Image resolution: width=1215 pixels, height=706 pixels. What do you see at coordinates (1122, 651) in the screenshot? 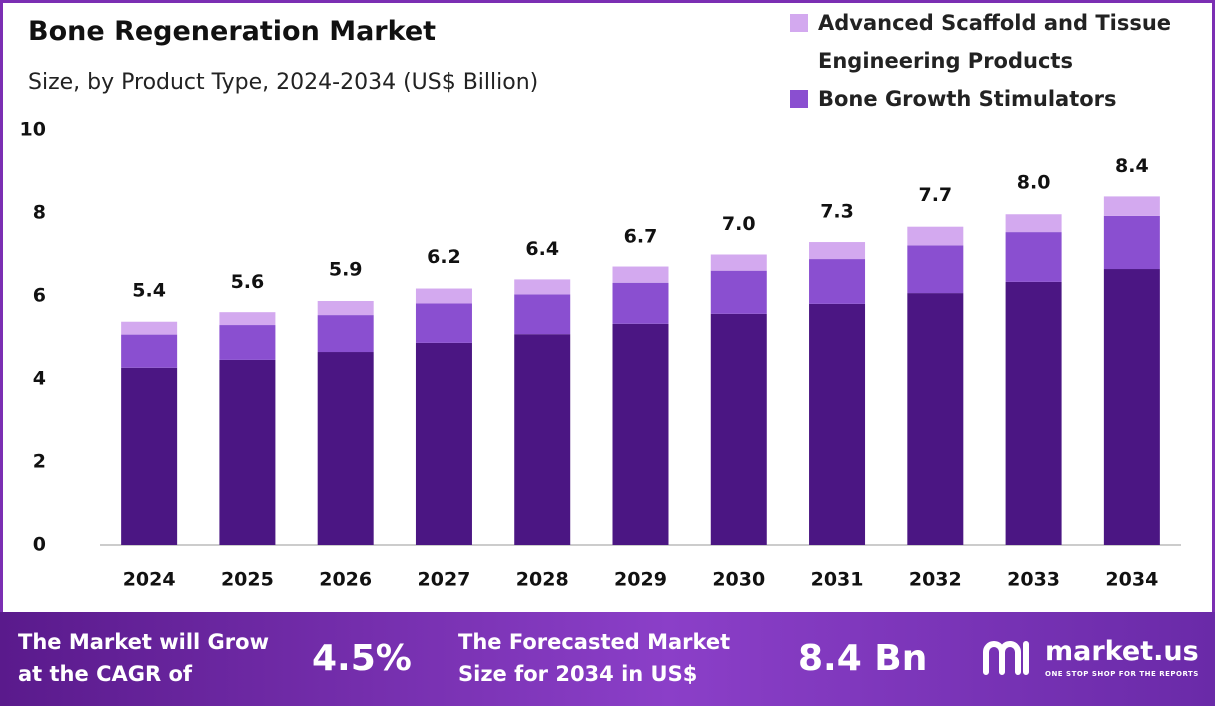
I see `logo: market.us` at bounding box center [1122, 651].